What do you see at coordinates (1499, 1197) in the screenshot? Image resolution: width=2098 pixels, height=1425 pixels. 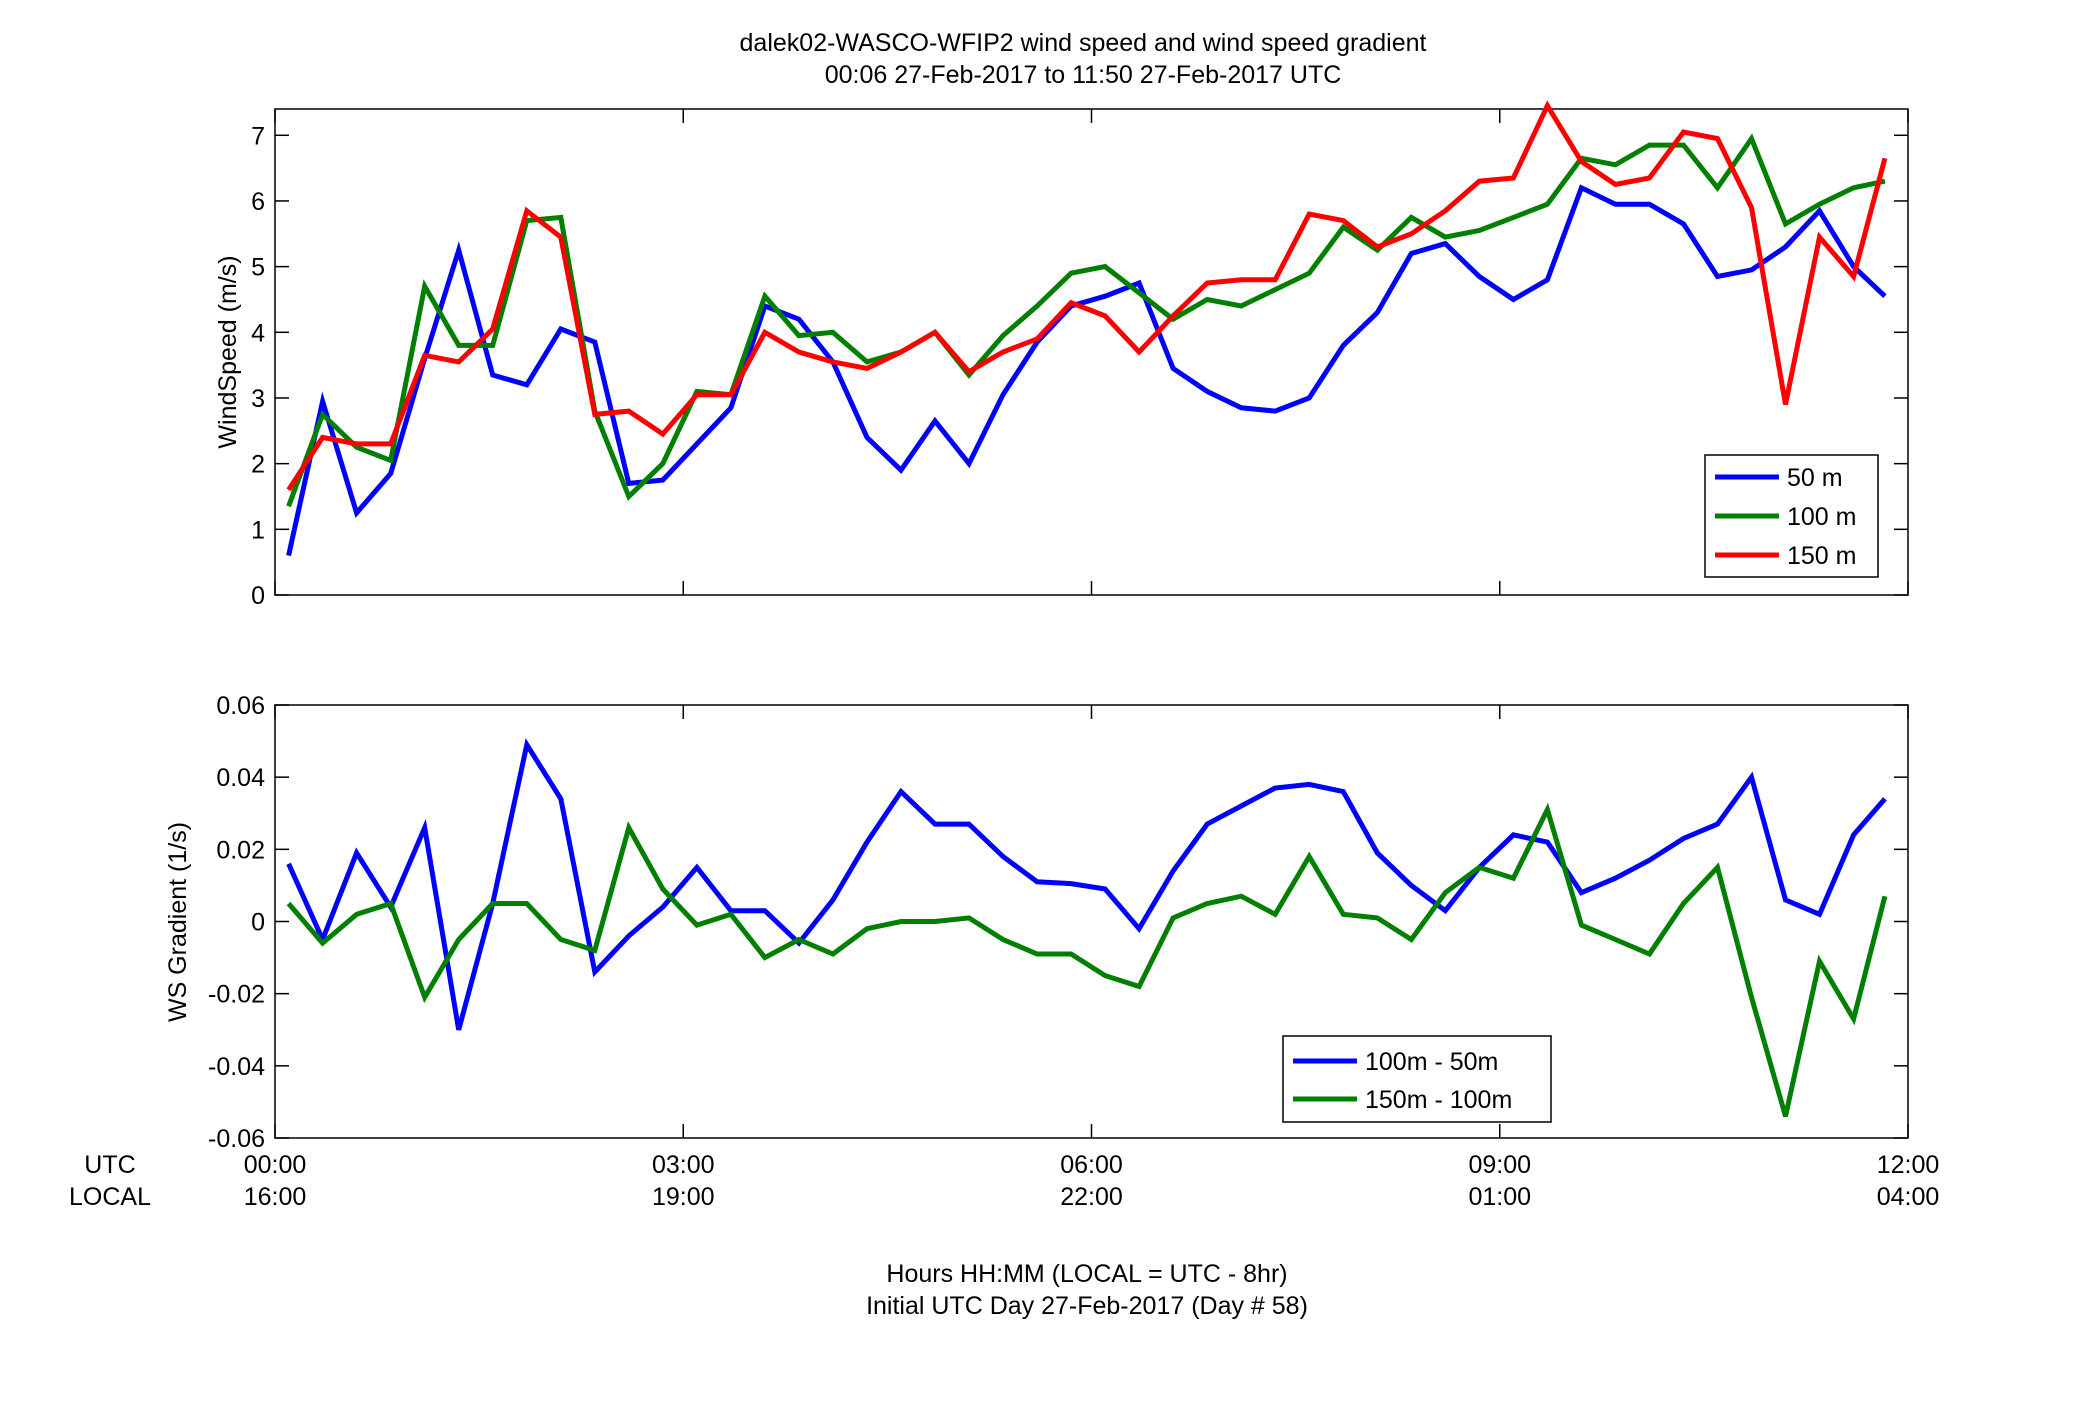 I see `x-tick-label-local: 01:00` at bounding box center [1499, 1197].